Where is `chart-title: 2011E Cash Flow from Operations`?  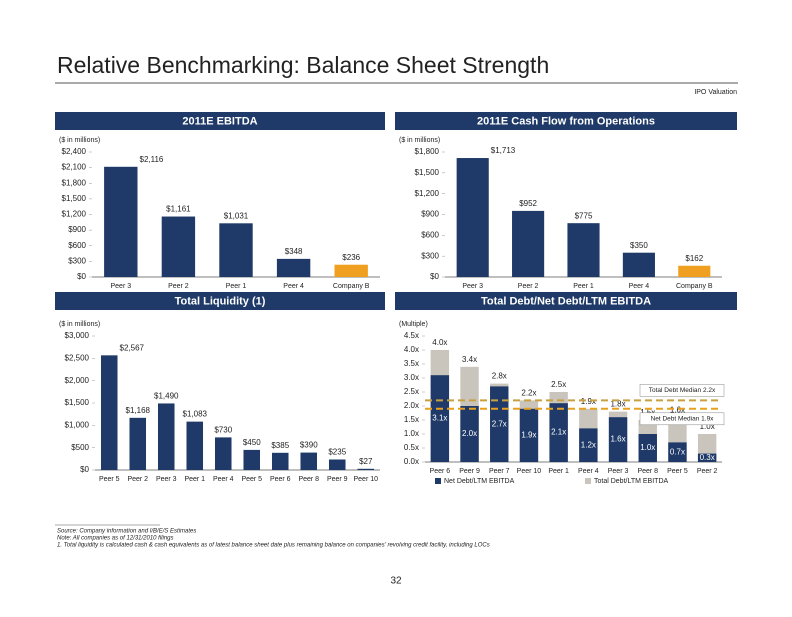 chart-title: 2011E Cash Flow from Operations is located at coordinates (566, 121).